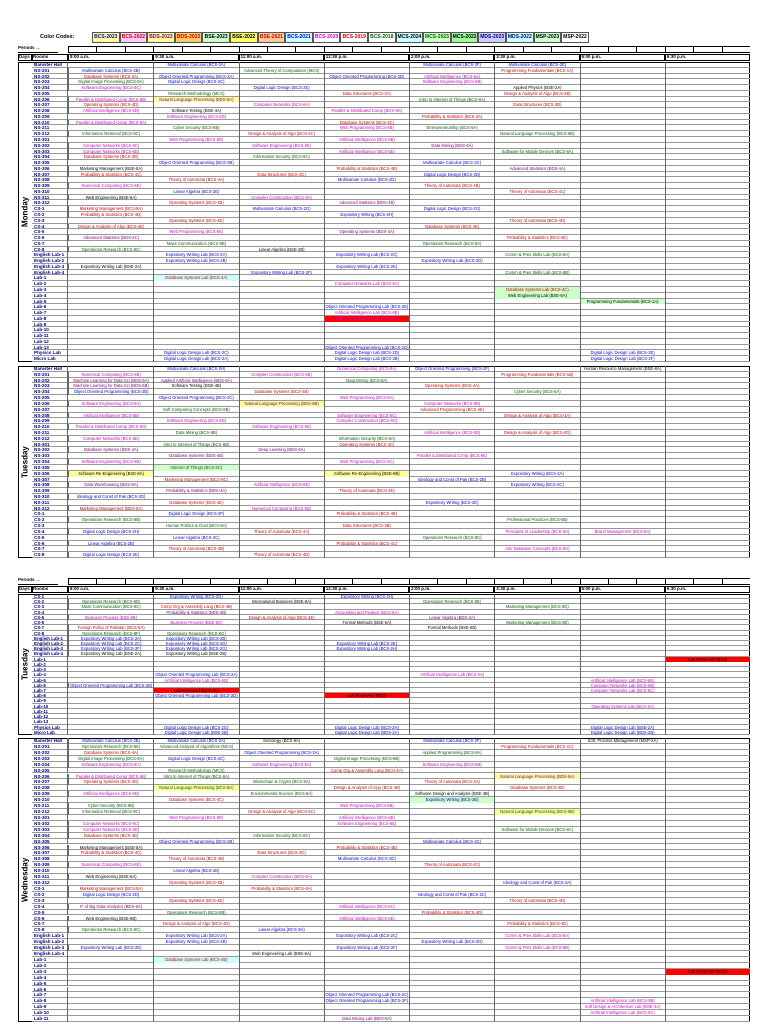 The image size is (768, 1024). Describe the element at coordinates (50, 983) in the screenshot. I see `room-name: Lab-5` at that location.